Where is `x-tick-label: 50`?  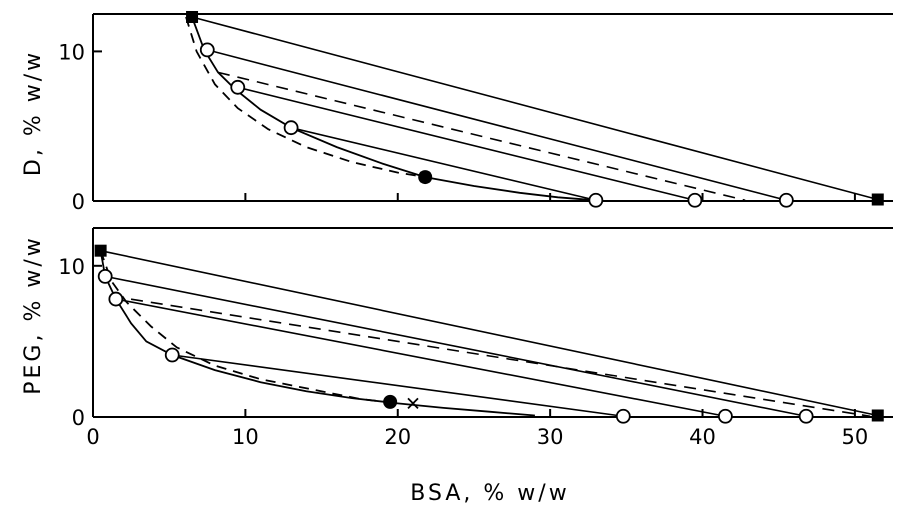
x-tick-label: 50 is located at coordinates (855, 437).